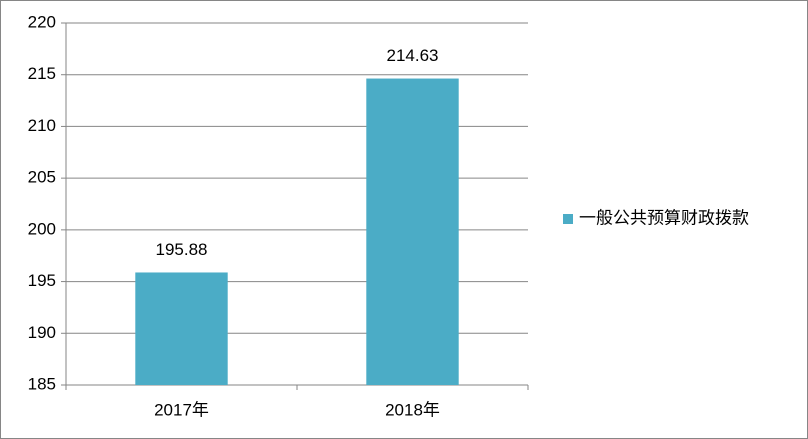 Image resolution: width=808 pixels, height=439 pixels. Describe the element at coordinates (42, 280) in the screenshot. I see `y-tick-label: 195` at that location.